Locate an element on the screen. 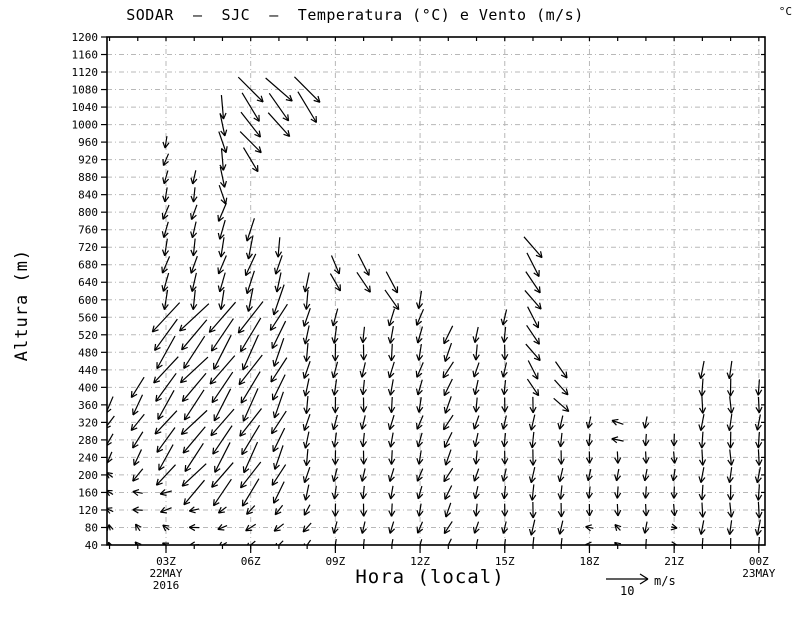  svg-text: 720 is located at coordinates (88, 247).